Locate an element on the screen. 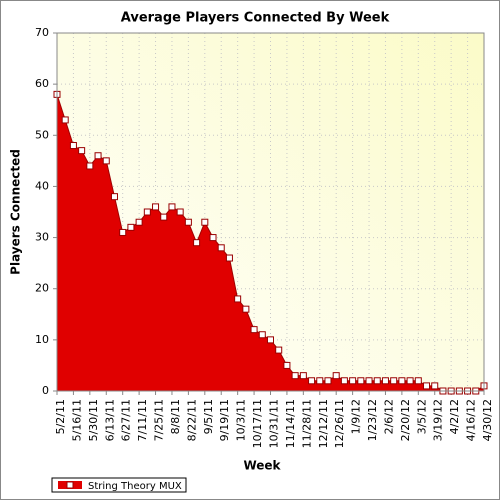 The height and width of the screenshot is (500, 500). x-tick-label: 12/26/11 is located at coordinates (339, 423).